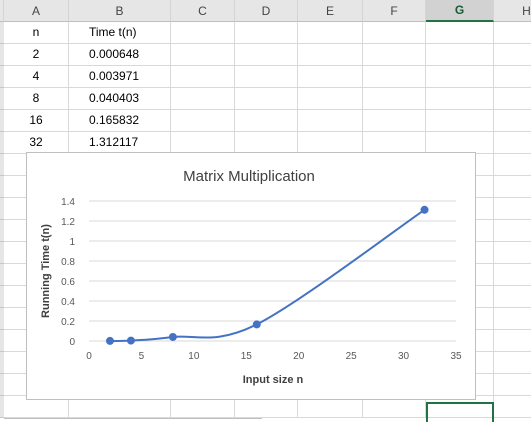 This screenshot has height=422, width=531. What do you see at coordinates (512, 253) in the screenshot?
I see `cell-h11` at bounding box center [512, 253].